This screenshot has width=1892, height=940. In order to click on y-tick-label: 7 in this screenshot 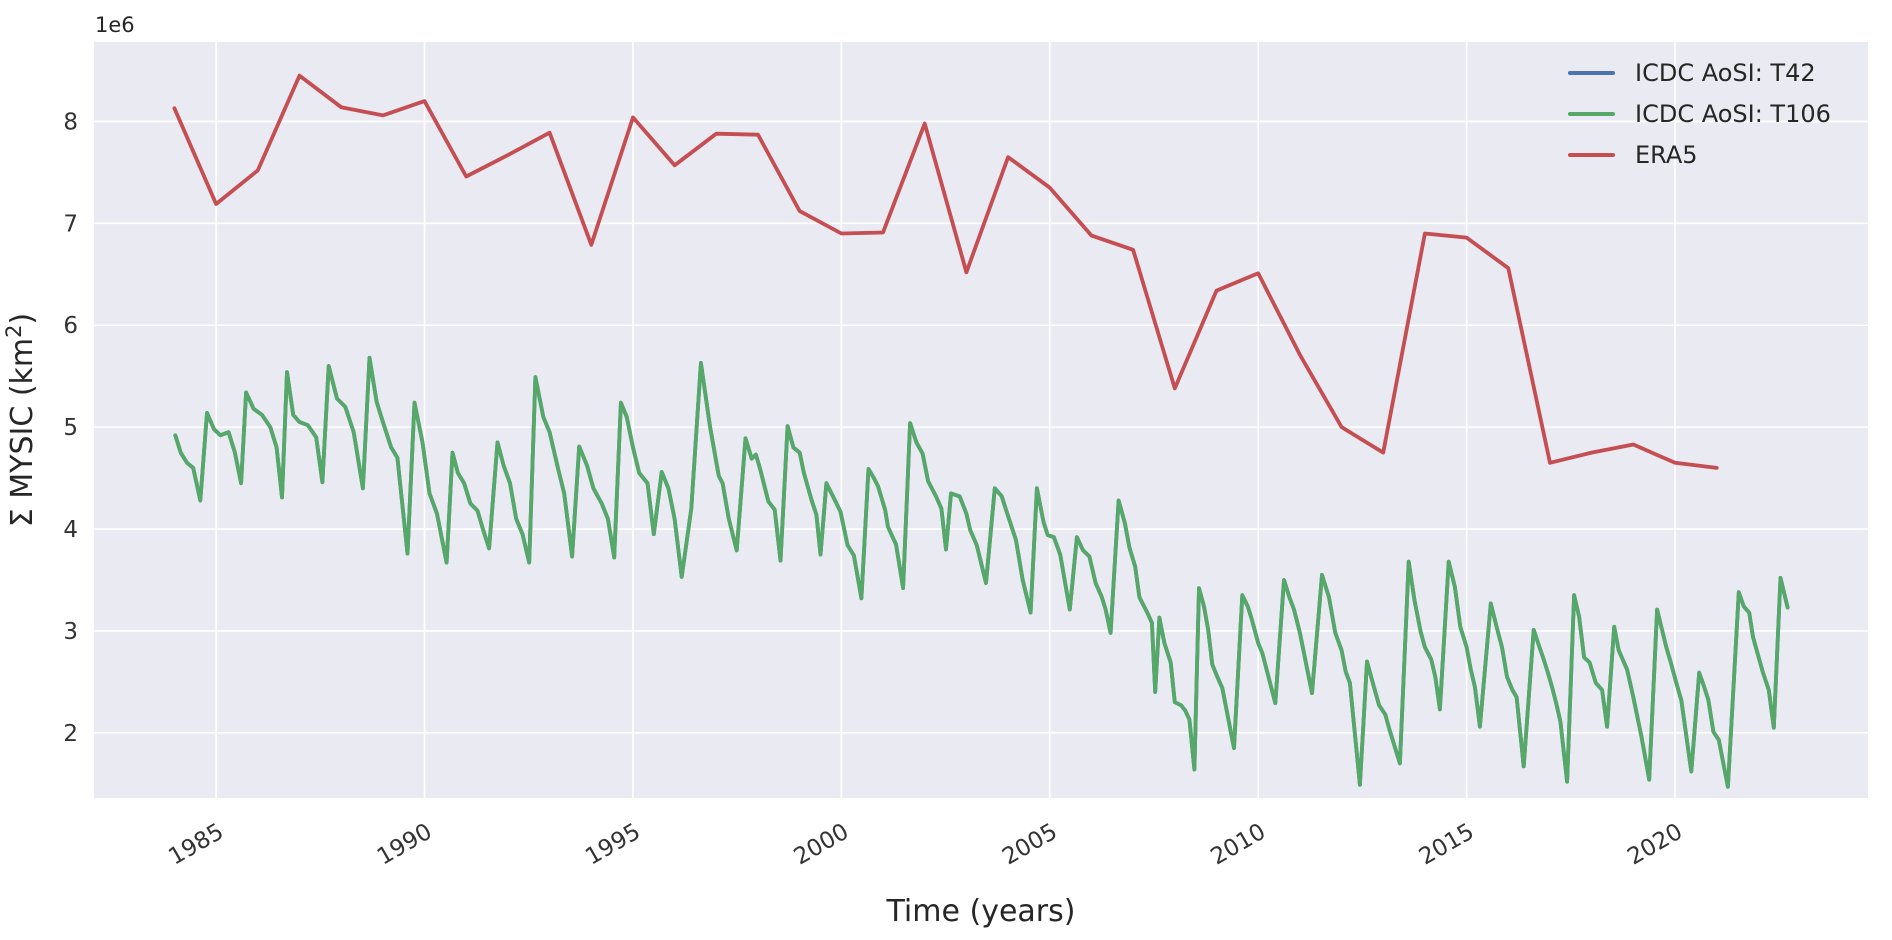, I will do `click(70, 224)`.